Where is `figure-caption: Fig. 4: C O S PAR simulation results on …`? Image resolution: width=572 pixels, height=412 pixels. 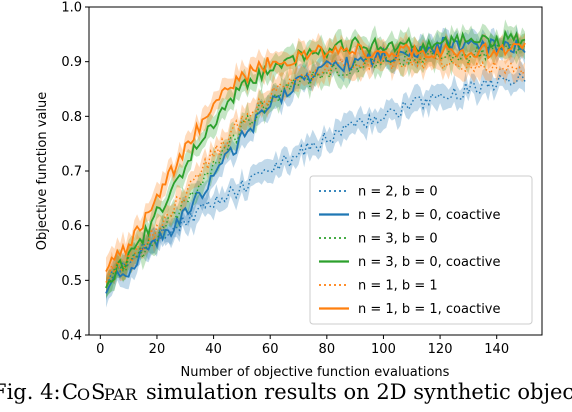 figure-caption: Fig. 4: C O S PAR simulation results on … is located at coordinates (286, 396).